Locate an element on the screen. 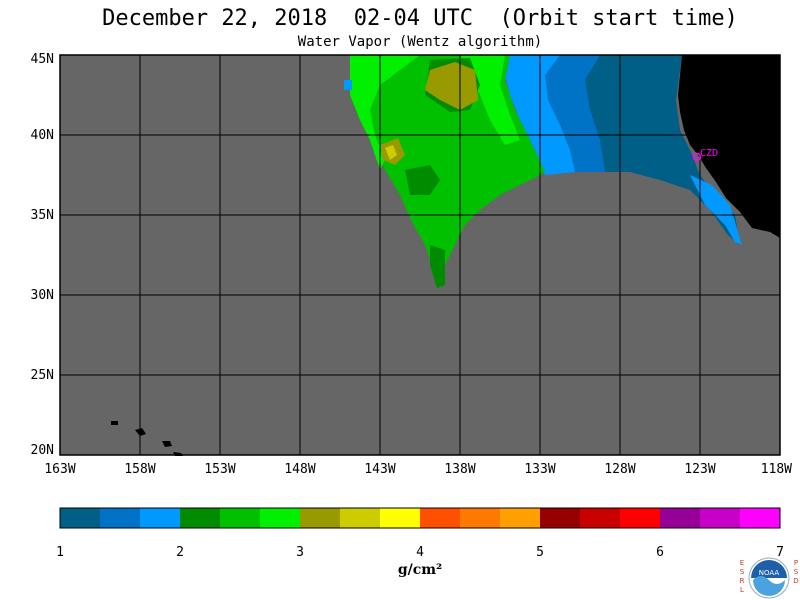 The width and height of the screenshot is (800, 600). lon-label-153w: 153W is located at coordinates (220, 469).